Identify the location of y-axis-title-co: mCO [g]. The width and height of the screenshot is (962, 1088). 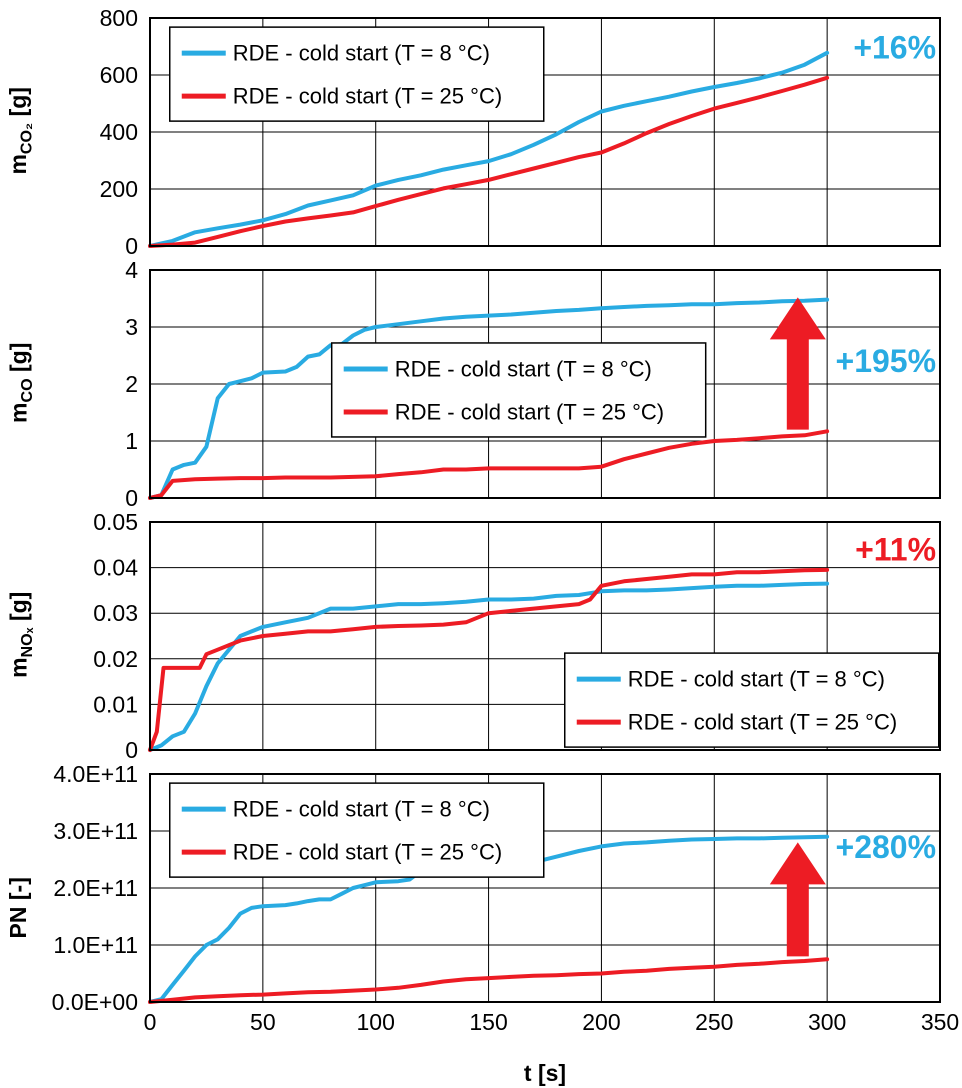
(21, 383).